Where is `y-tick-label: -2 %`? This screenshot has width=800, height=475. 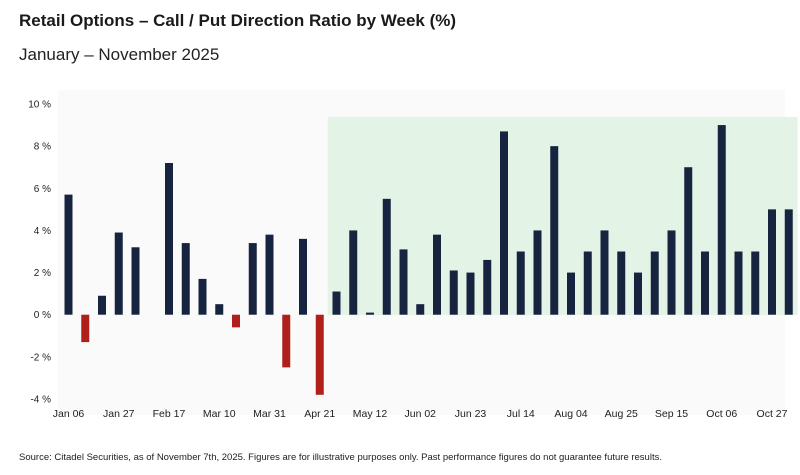
y-tick-label: -2 % is located at coordinates (40, 357).